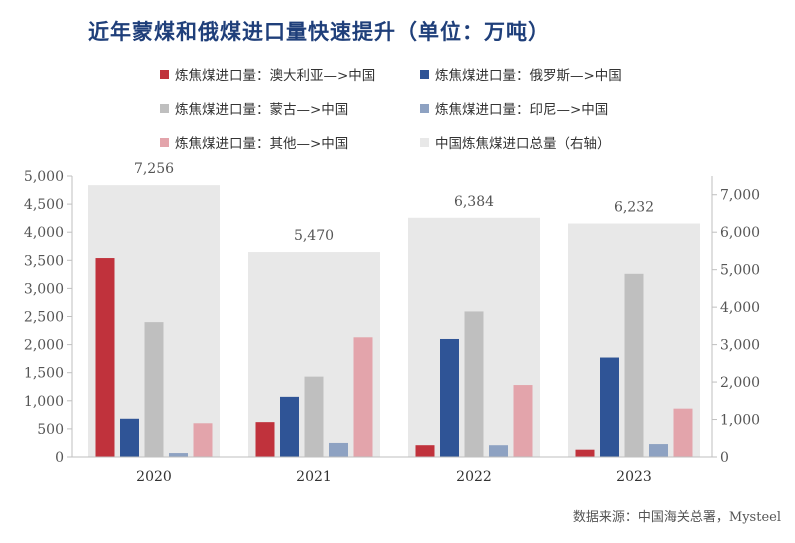 The height and width of the screenshot is (543, 795). What do you see at coordinates (44, 205) in the screenshot?
I see `left-tick-label: 4,500` at bounding box center [44, 205].